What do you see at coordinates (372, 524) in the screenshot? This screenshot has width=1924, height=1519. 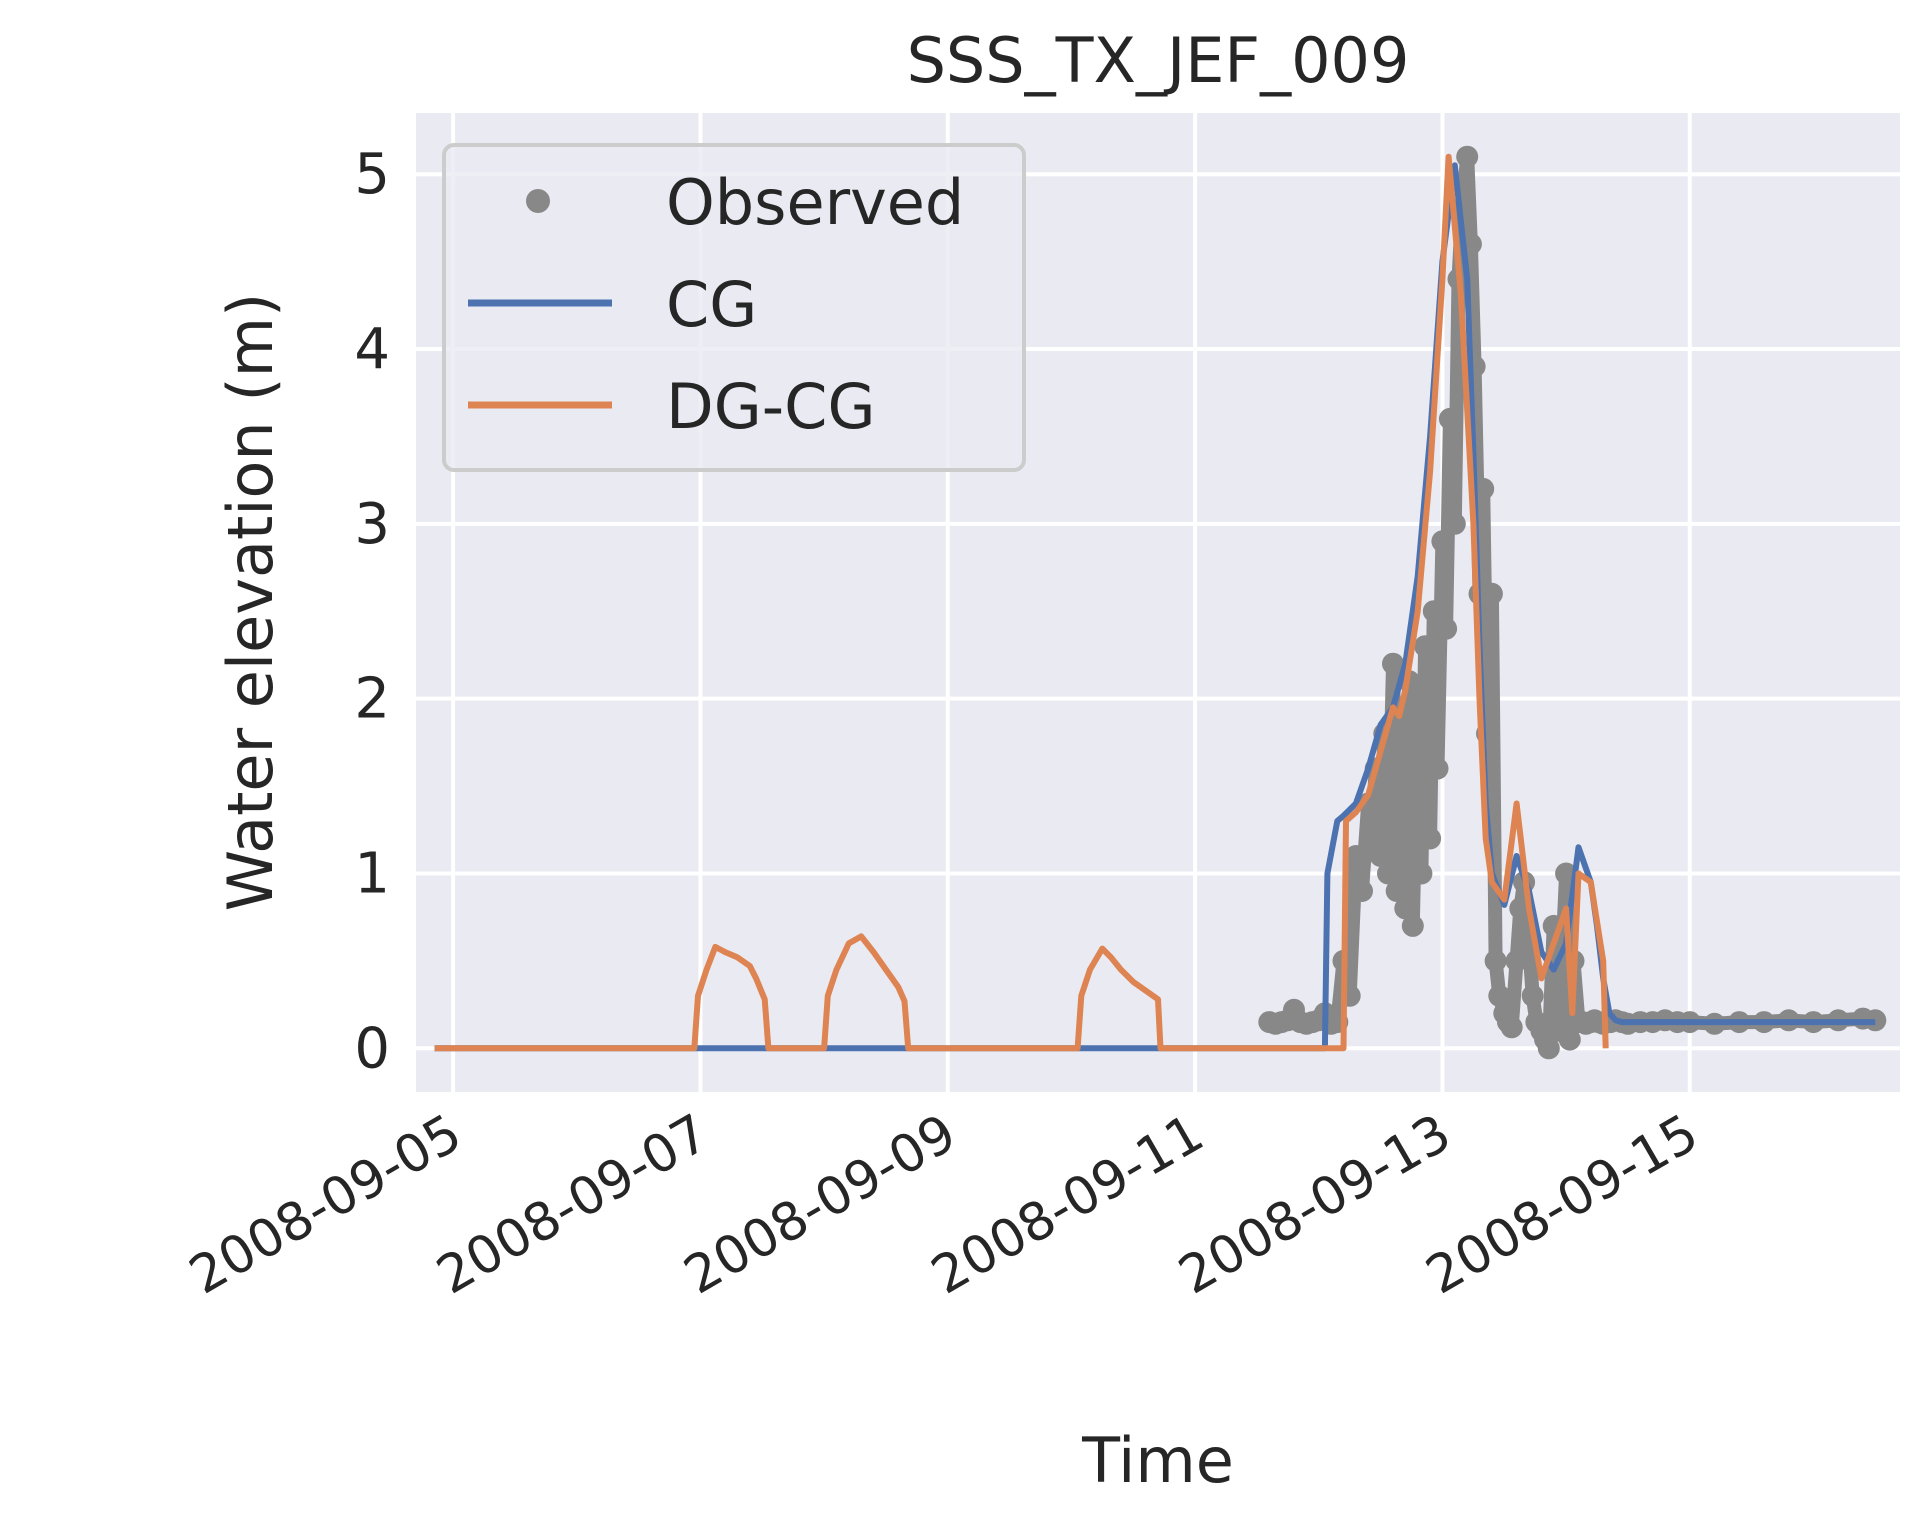 I see `y-tick-label: 3` at bounding box center [372, 524].